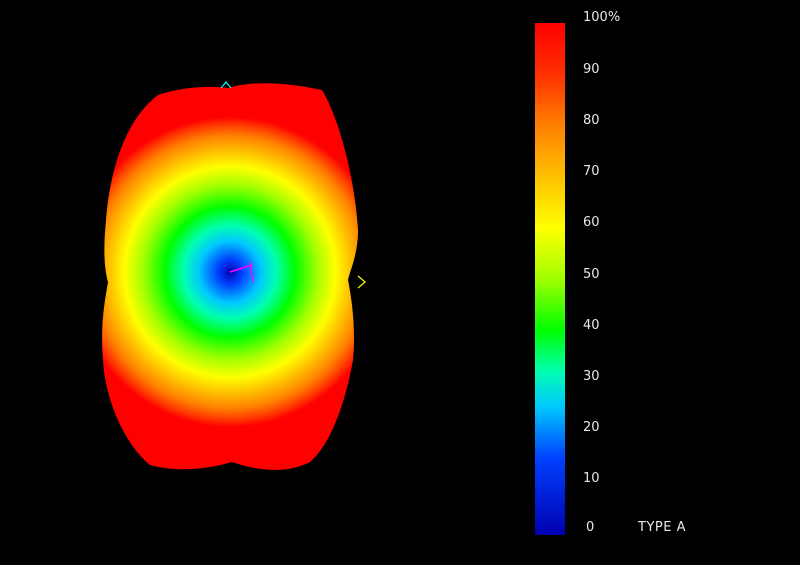 The image size is (800, 565). What do you see at coordinates (226, 85) in the screenshot?
I see `axis-marker-top-icon` at bounding box center [226, 85].